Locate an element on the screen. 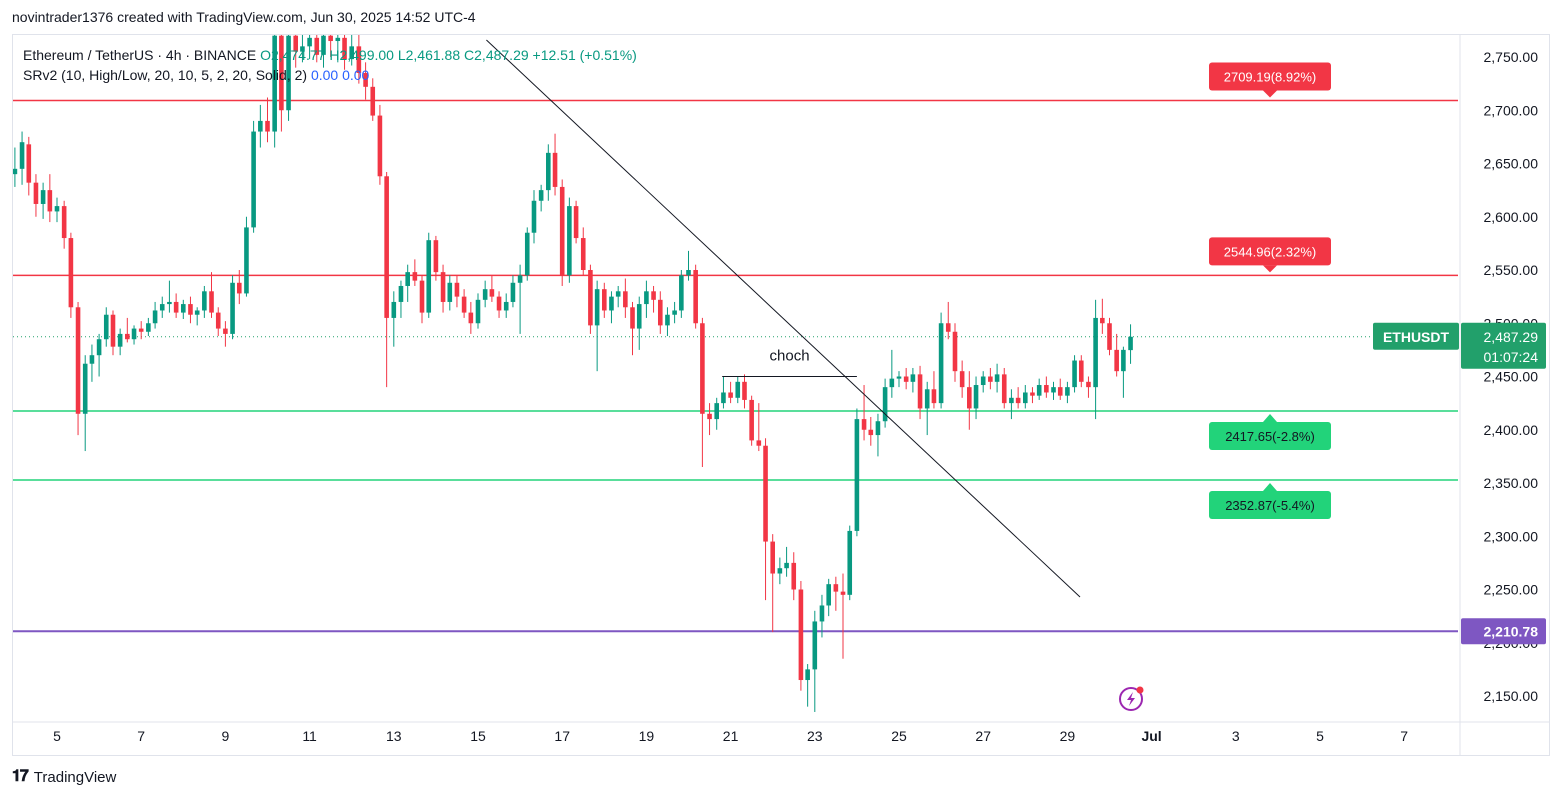  change-value: +12.51 (+0.51%) is located at coordinates (584, 55).